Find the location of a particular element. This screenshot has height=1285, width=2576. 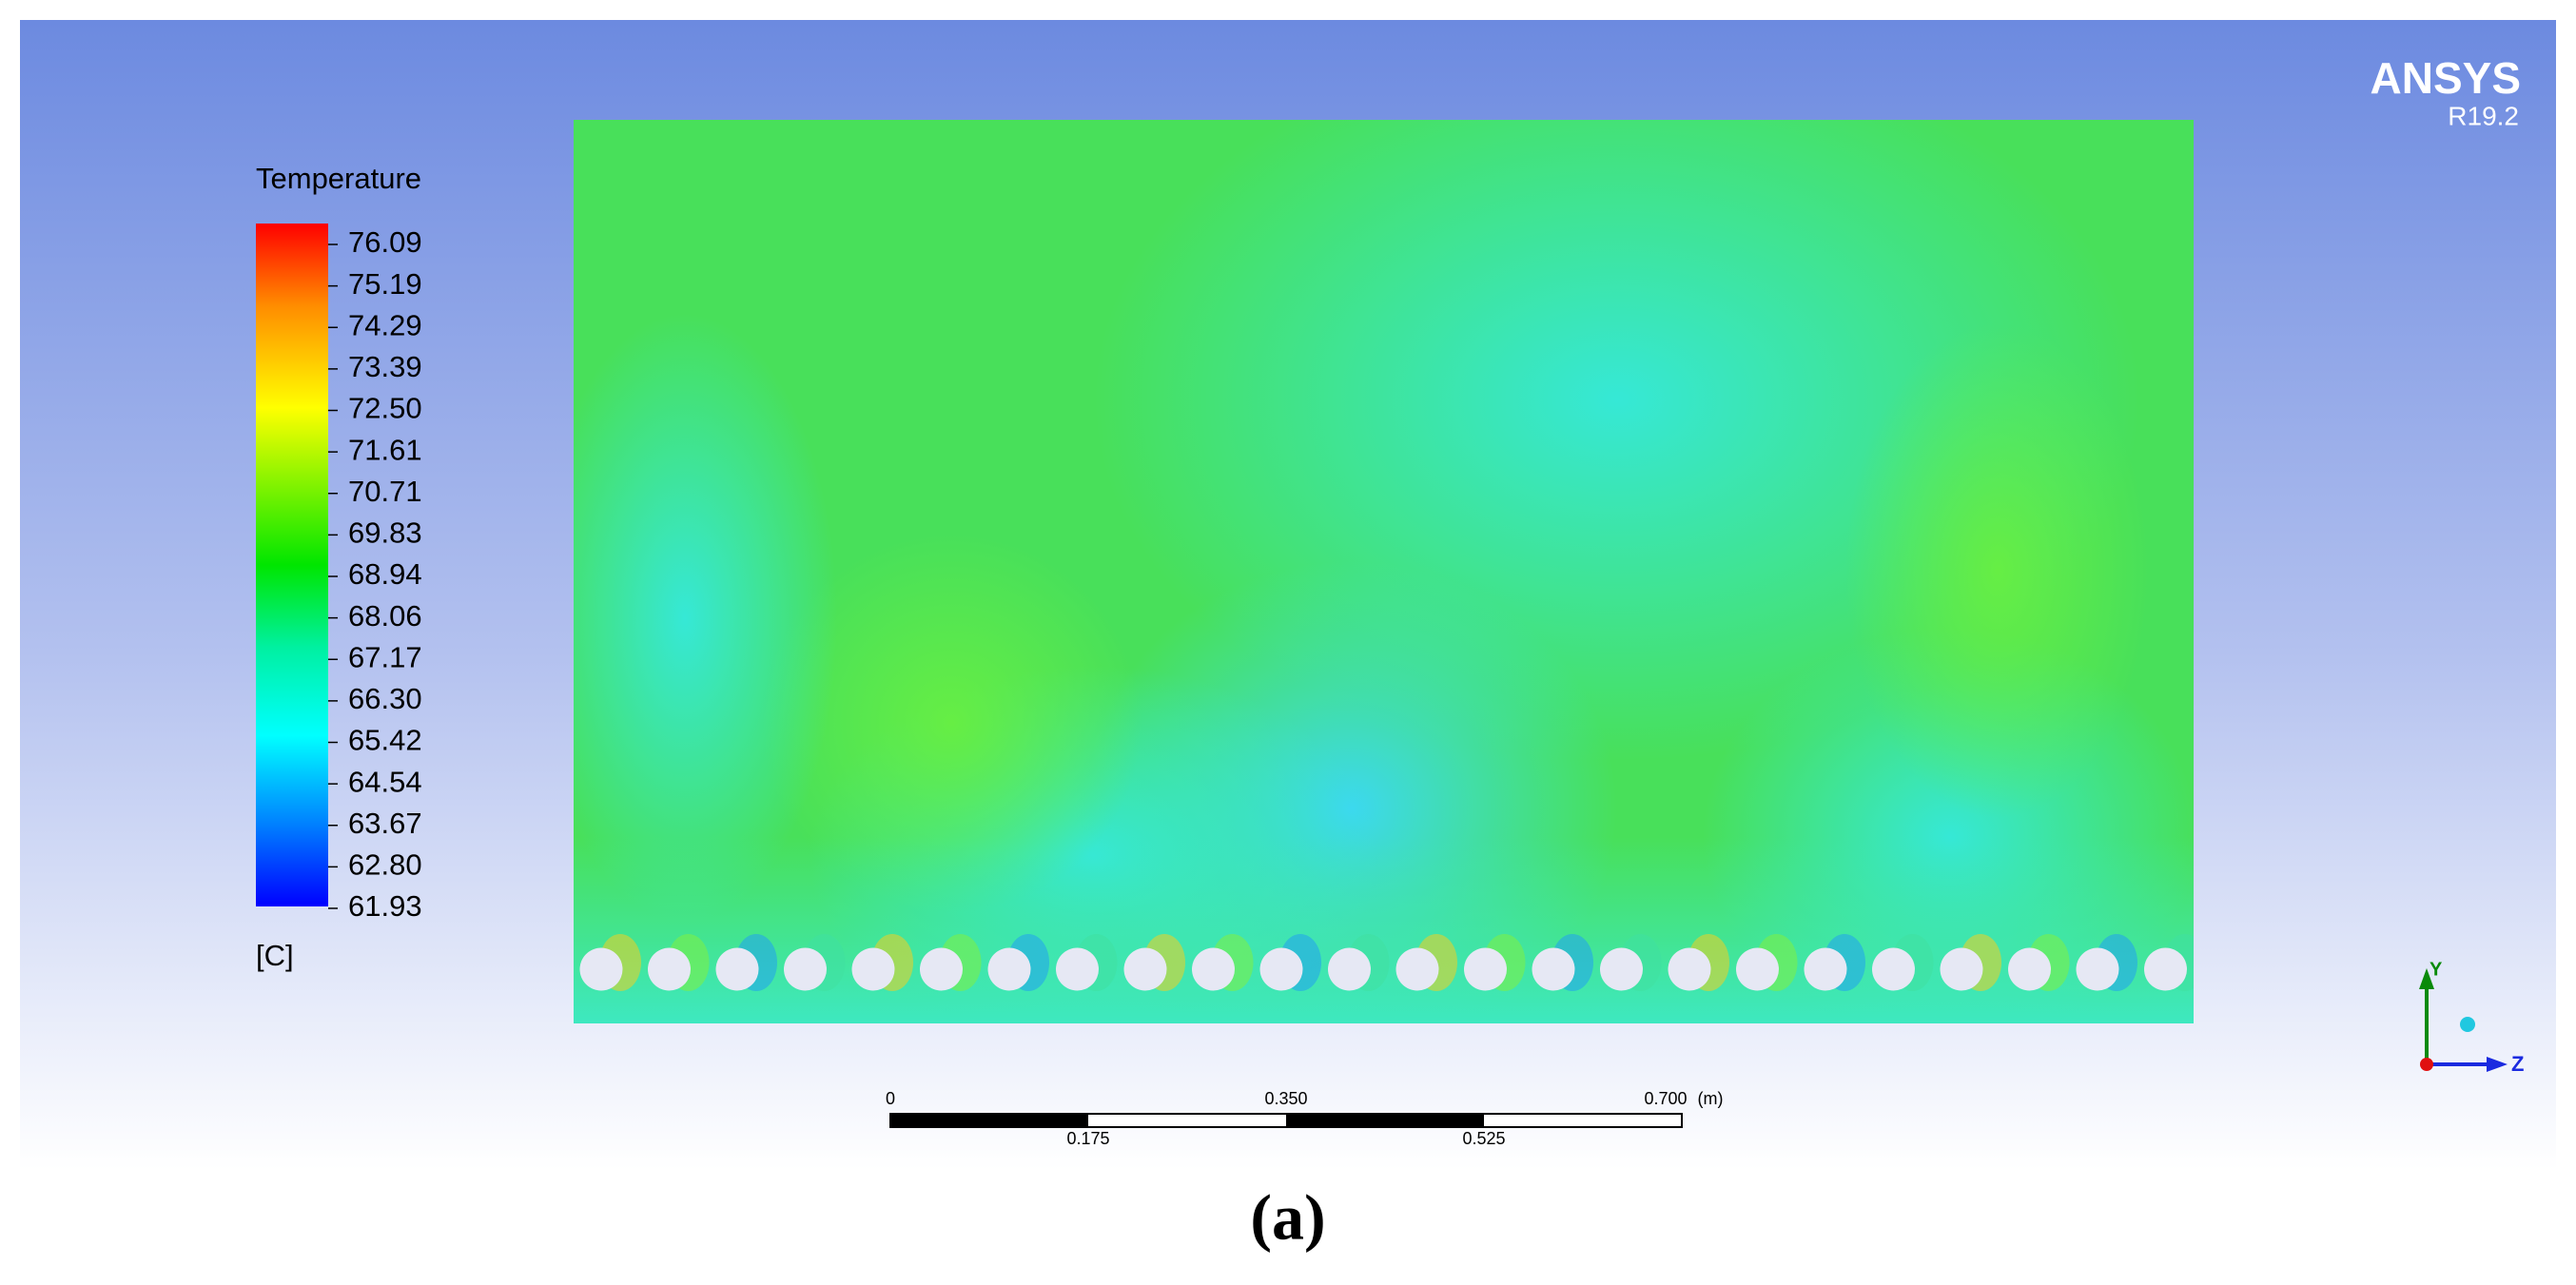

legend-label: 75.19 is located at coordinates (385, 284).